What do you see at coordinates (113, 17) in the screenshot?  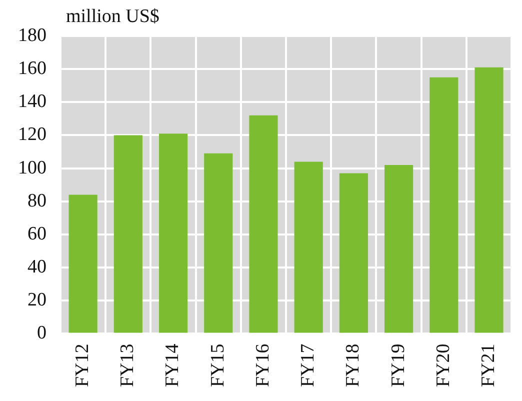 I see `y-axis-title: million US$` at bounding box center [113, 17].